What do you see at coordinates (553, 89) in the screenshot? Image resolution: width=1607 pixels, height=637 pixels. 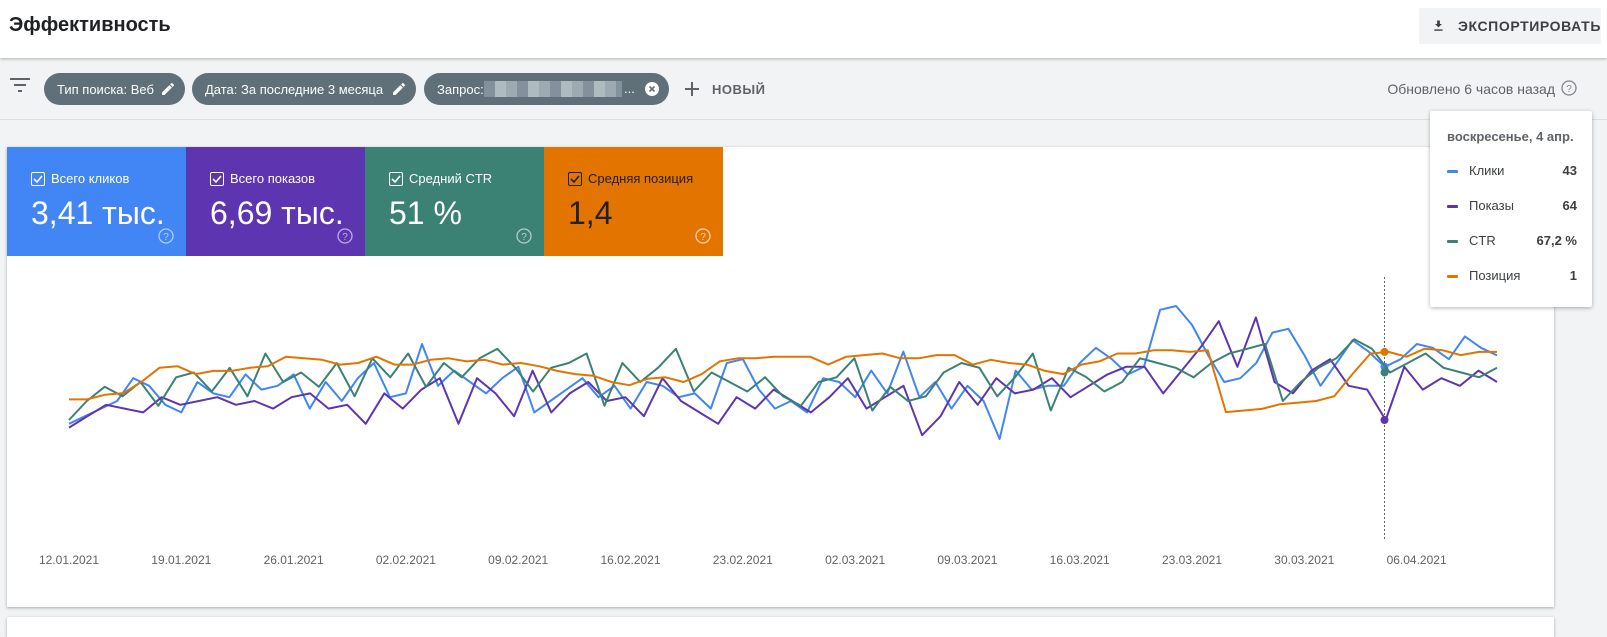 I see `redacted-query` at bounding box center [553, 89].